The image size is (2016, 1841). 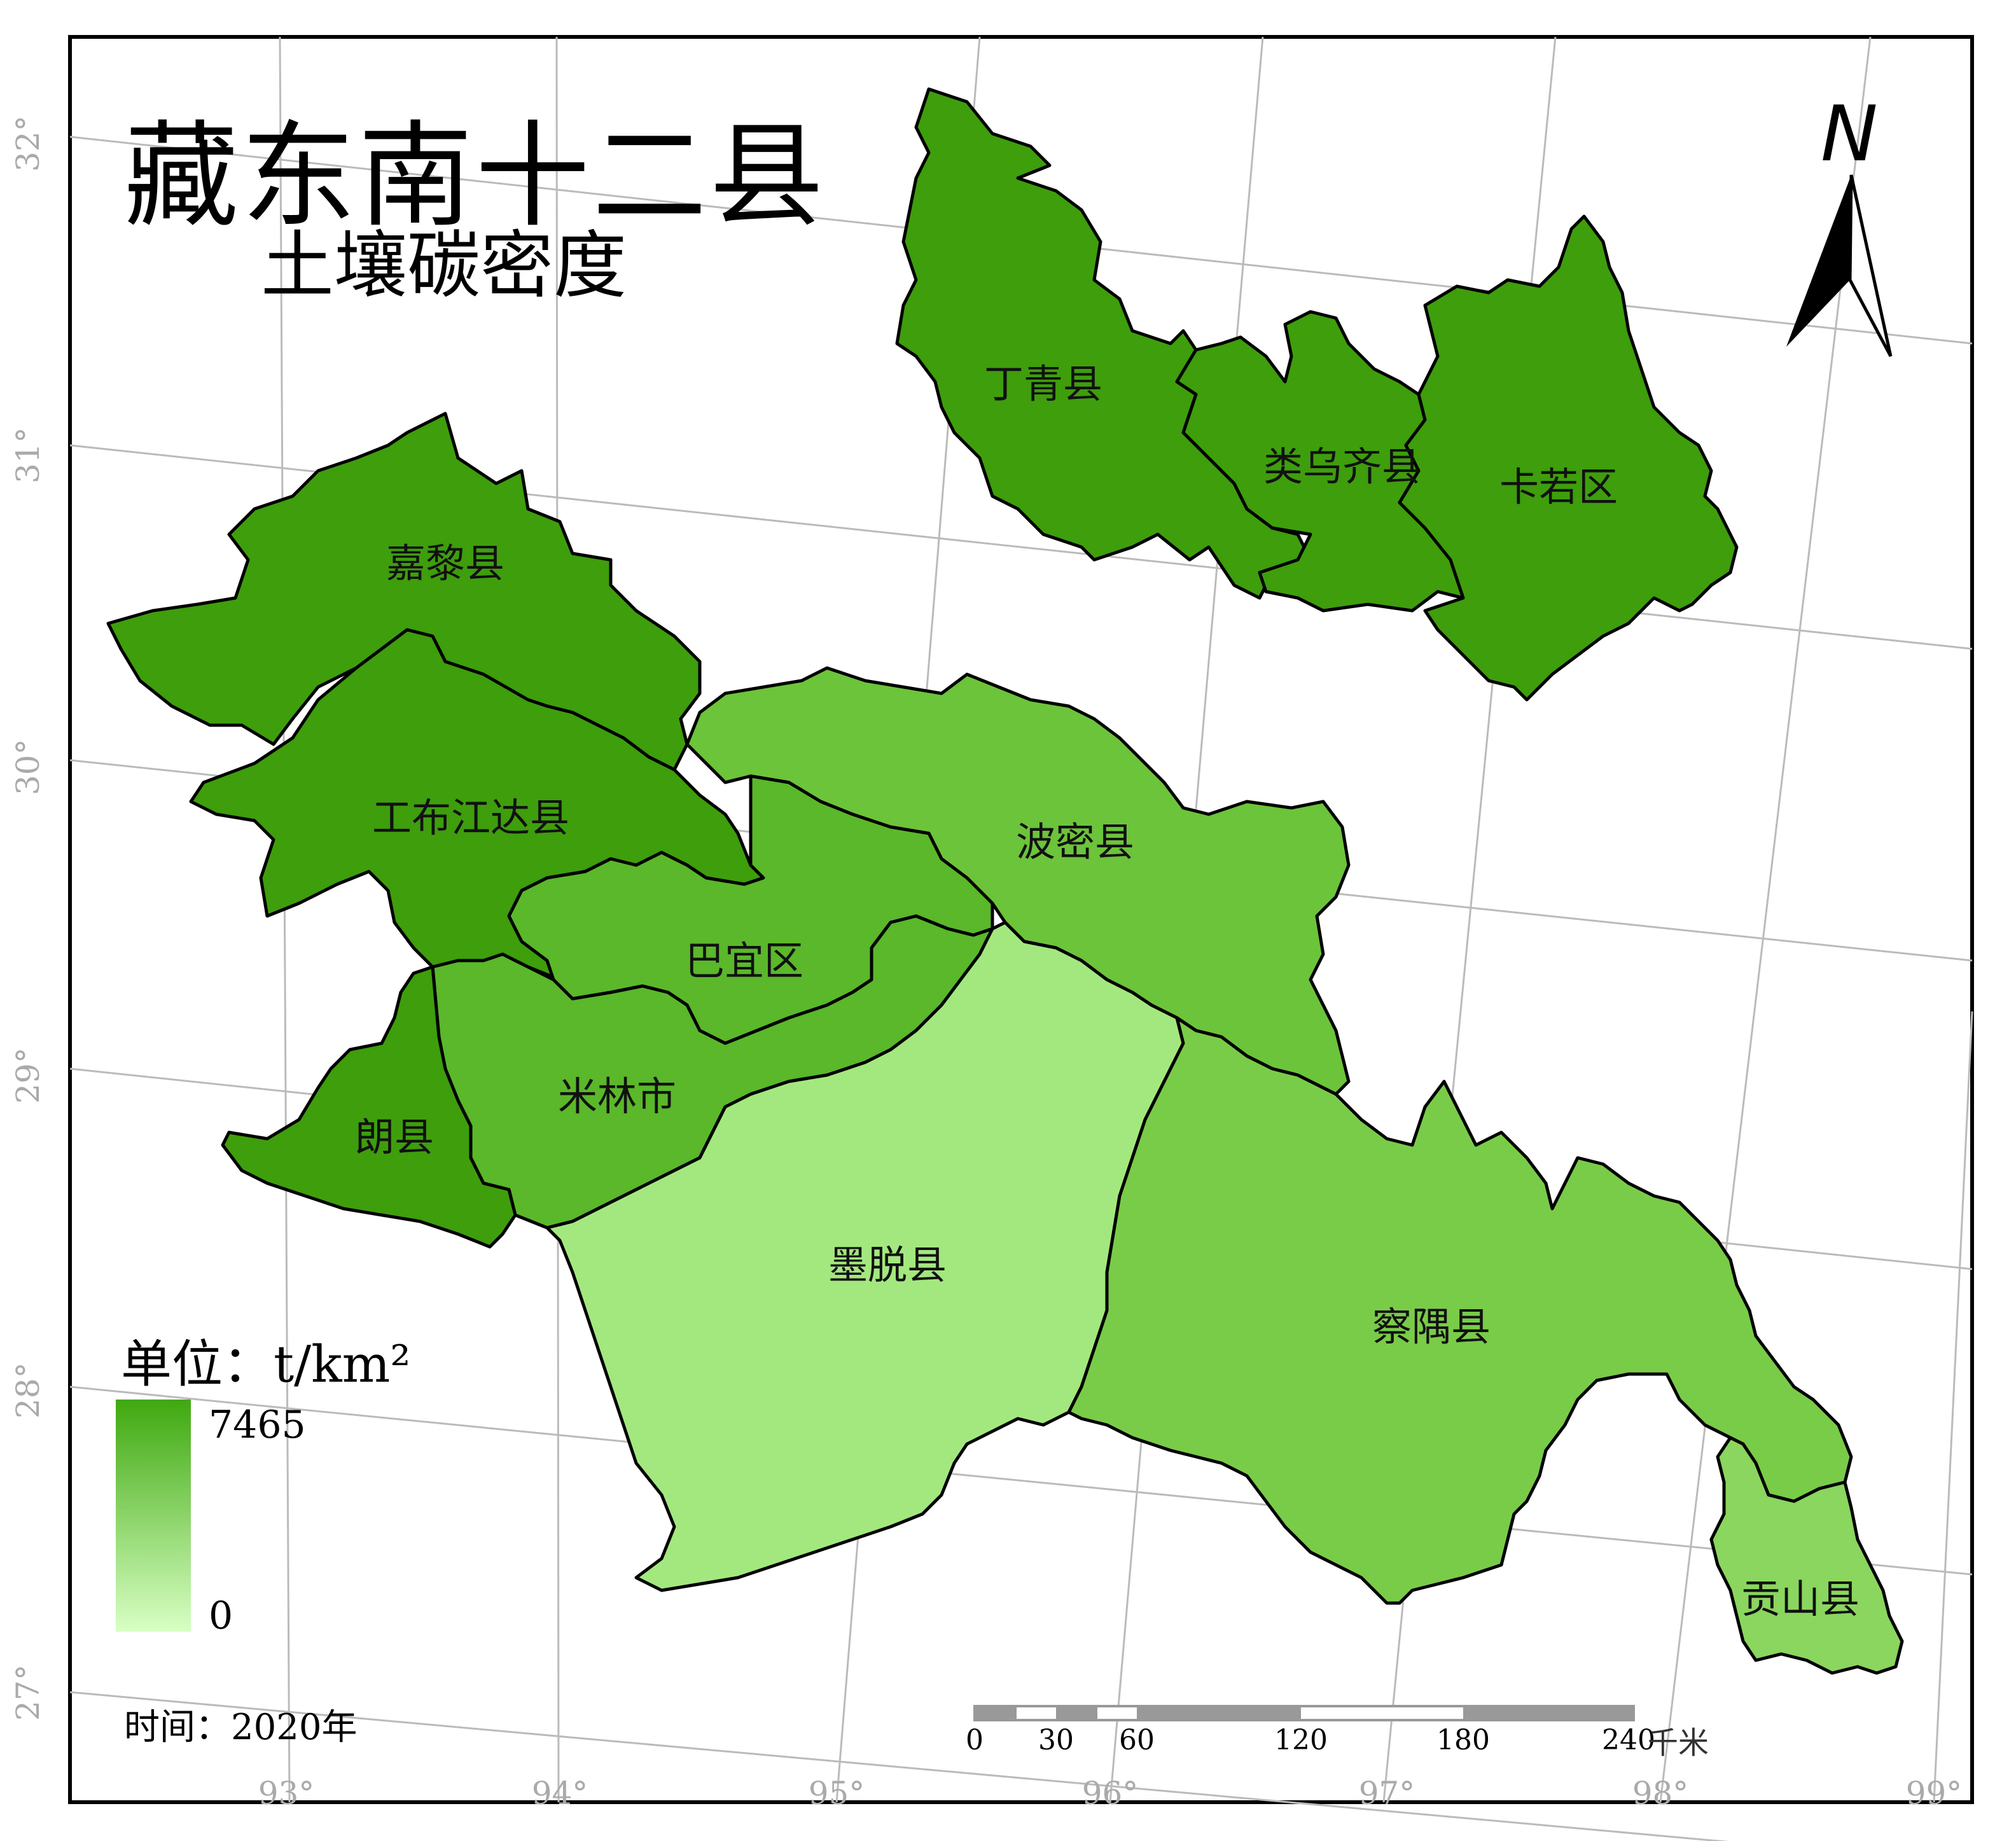 What do you see at coordinates (471, 818) in the screenshot?
I see `region-label-gongbujiangda: 工布江达县` at bounding box center [471, 818].